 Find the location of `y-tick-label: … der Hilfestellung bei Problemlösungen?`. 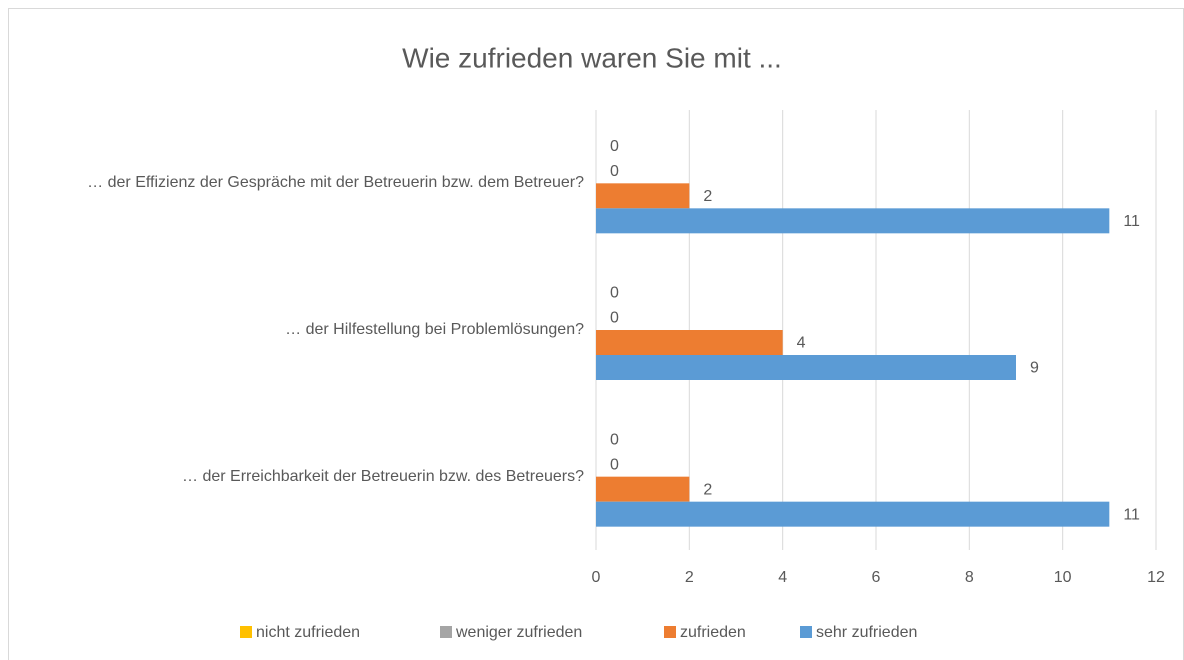

y-tick-label: … der Hilfestellung bei Problemlösungen? is located at coordinates (434, 329).